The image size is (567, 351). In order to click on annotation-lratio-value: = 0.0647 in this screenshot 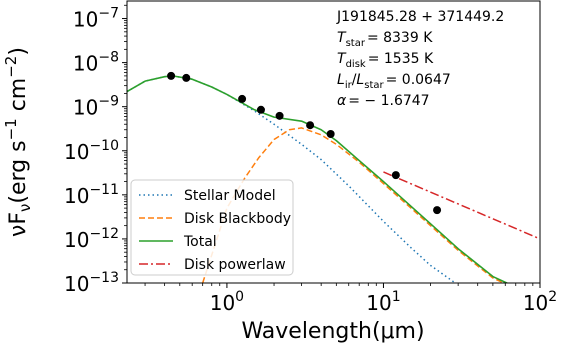, I will do `click(418, 80)`.